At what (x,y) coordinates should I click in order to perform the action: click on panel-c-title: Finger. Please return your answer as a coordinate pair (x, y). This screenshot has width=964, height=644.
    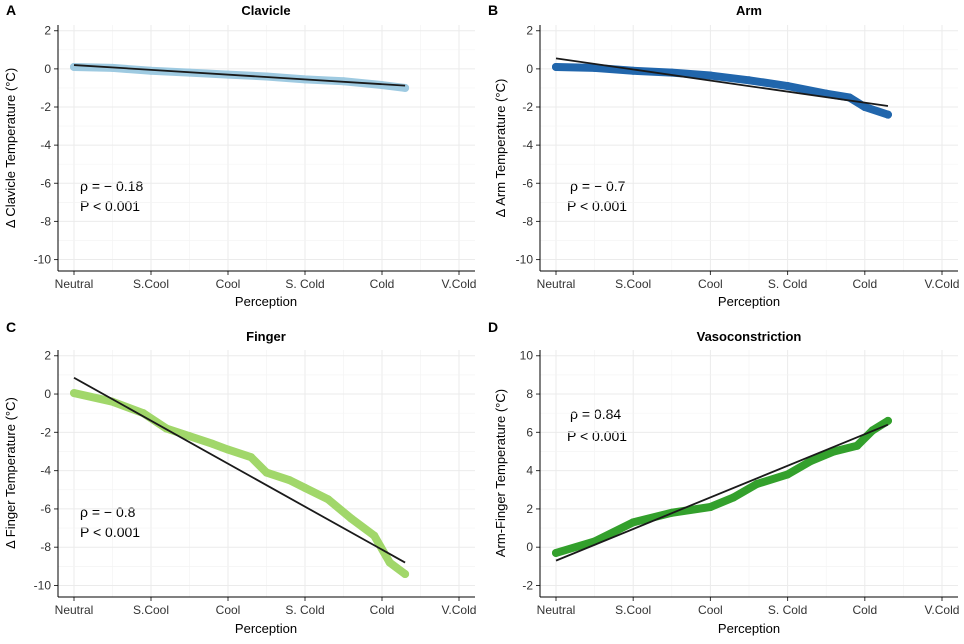
    Looking at the image, I should click on (266, 336).